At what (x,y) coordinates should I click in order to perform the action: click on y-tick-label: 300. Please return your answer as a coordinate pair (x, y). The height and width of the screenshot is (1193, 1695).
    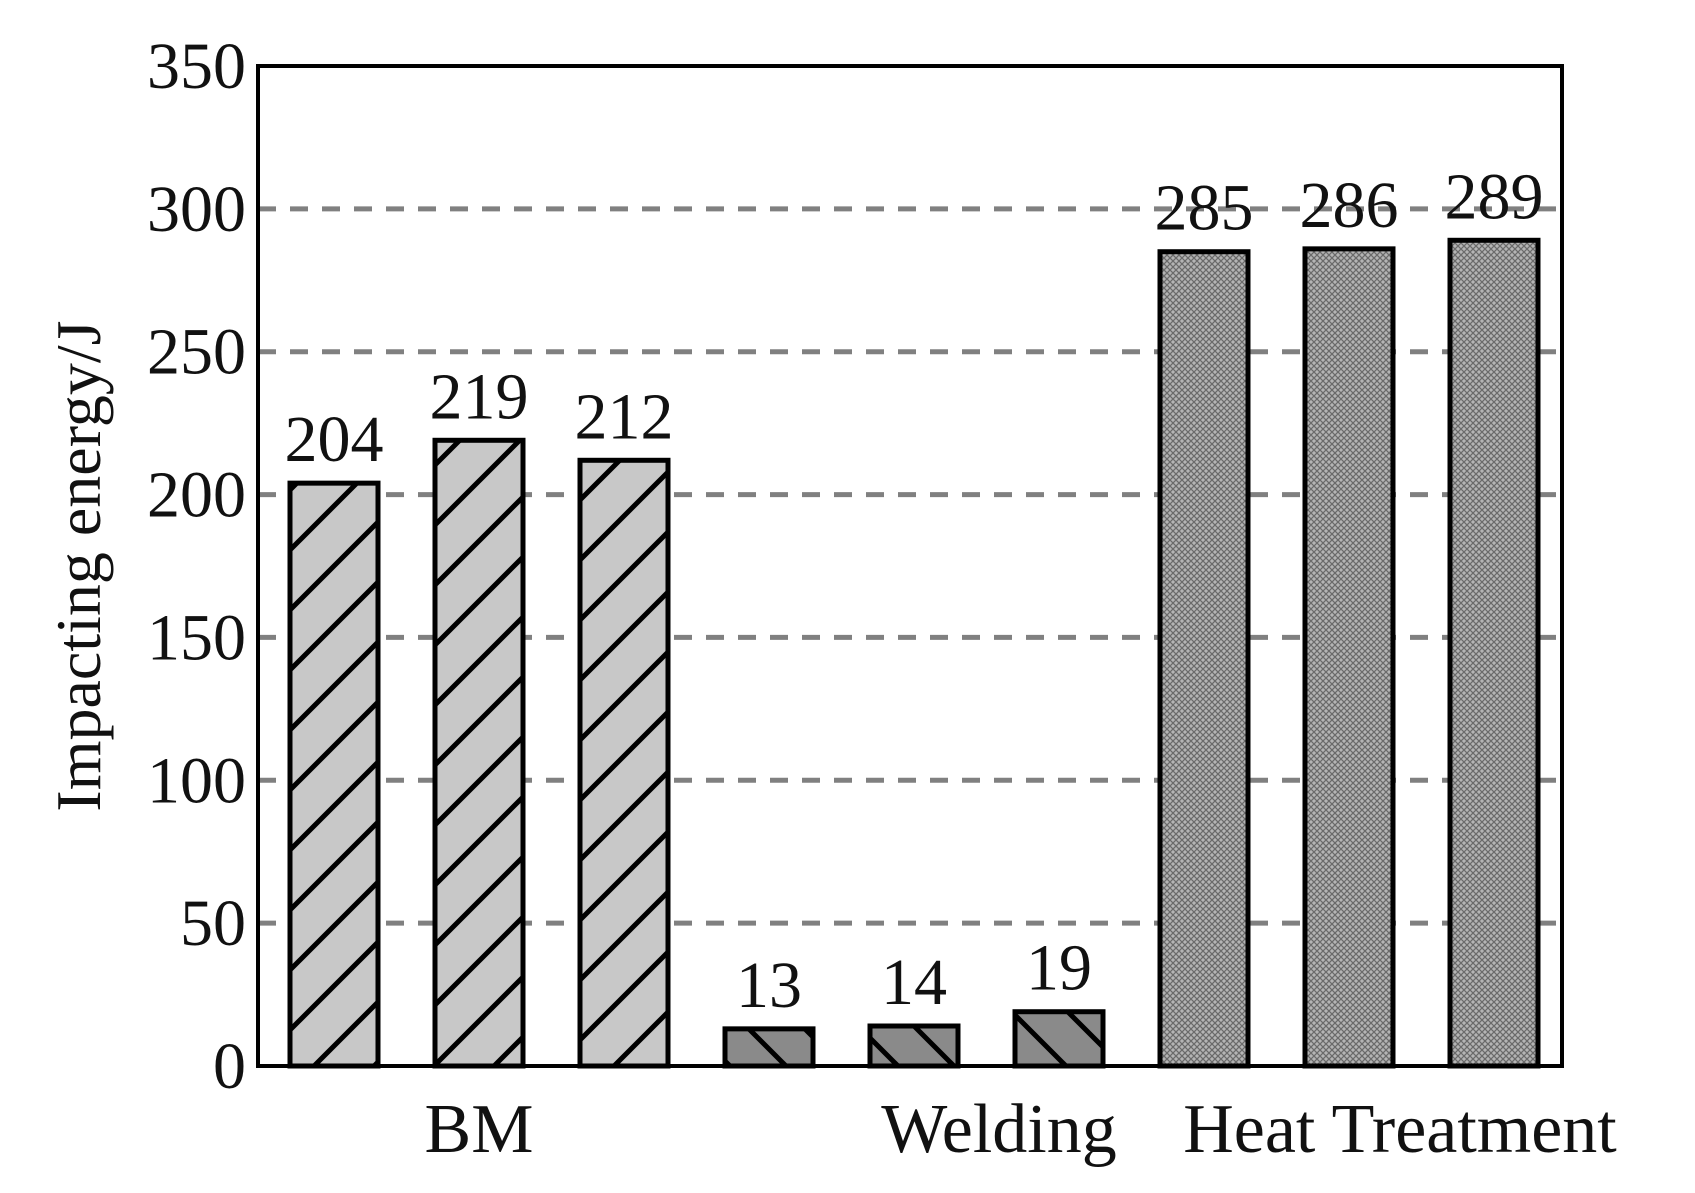
    Looking at the image, I should click on (196, 209).